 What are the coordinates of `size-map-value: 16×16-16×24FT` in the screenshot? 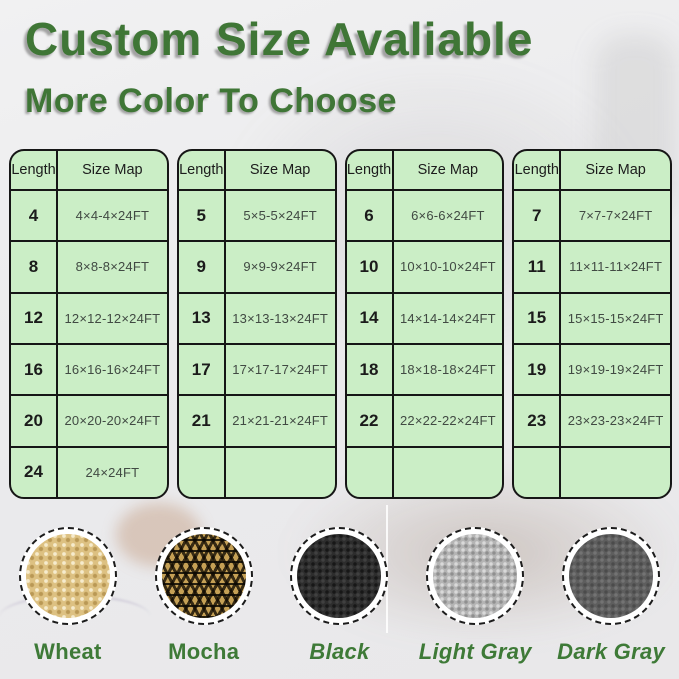 It's located at (112, 370).